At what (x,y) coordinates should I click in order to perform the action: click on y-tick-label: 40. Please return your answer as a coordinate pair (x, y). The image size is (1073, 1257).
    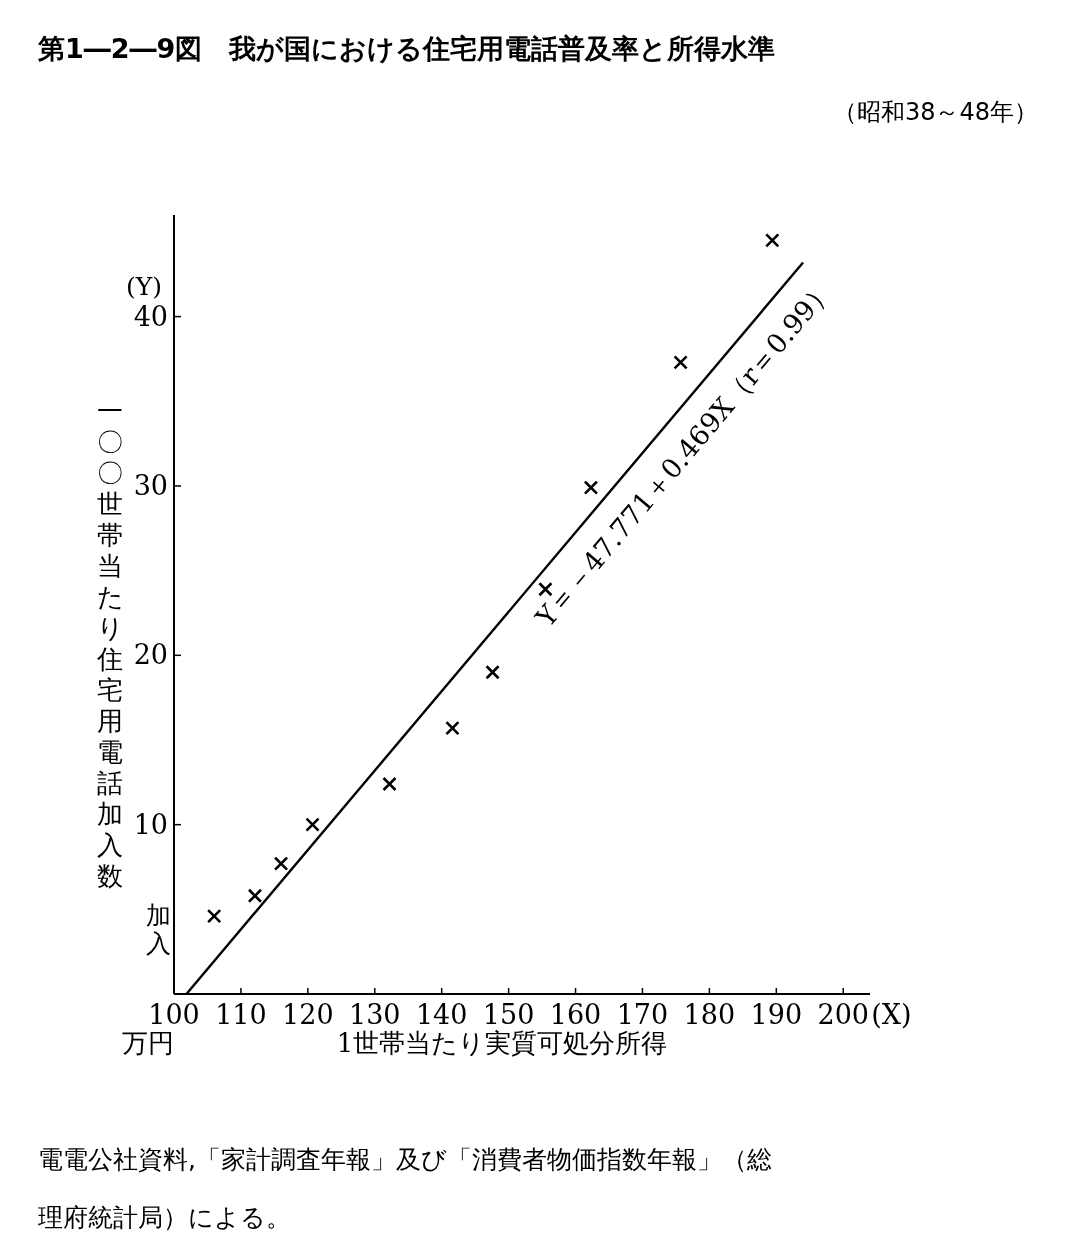
    Looking at the image, I should click on (150, 316).